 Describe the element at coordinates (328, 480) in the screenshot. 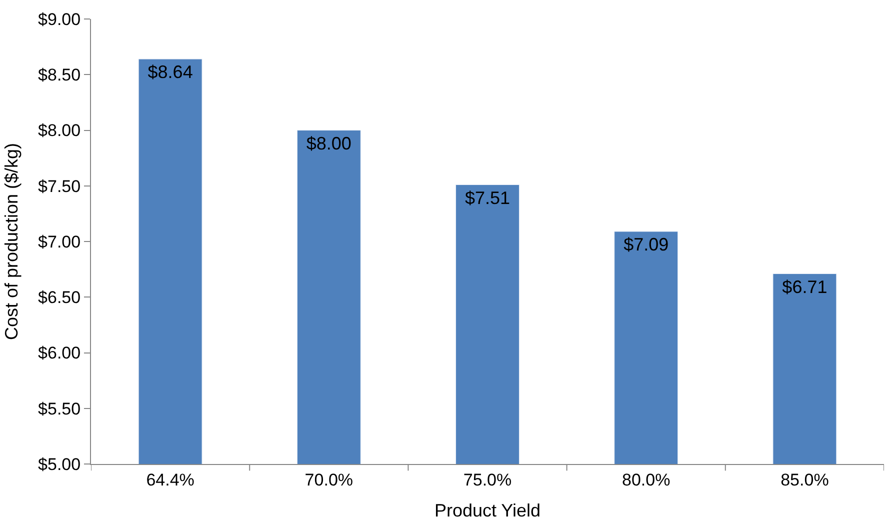

I see `x-tick-label: 70.0%` at that location.